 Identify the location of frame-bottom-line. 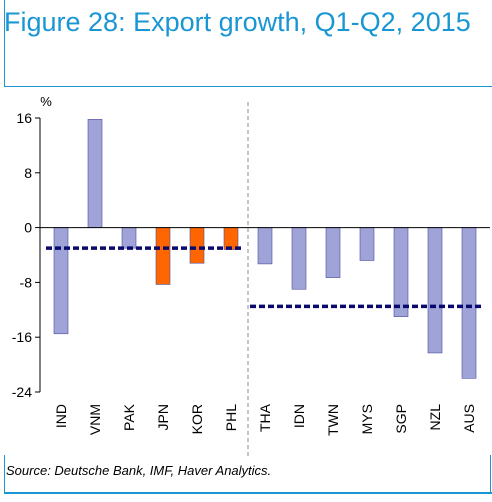
(248, 493).